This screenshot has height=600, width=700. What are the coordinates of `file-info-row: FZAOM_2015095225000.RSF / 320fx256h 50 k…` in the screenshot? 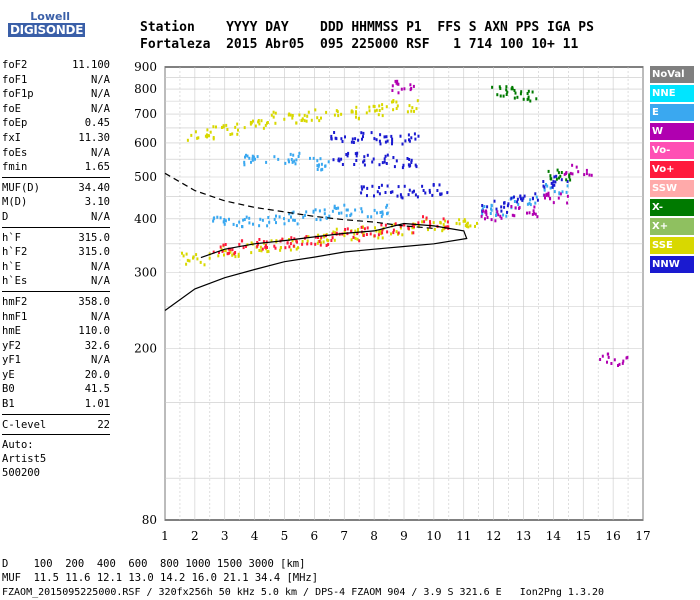 It's located at (303, 592).